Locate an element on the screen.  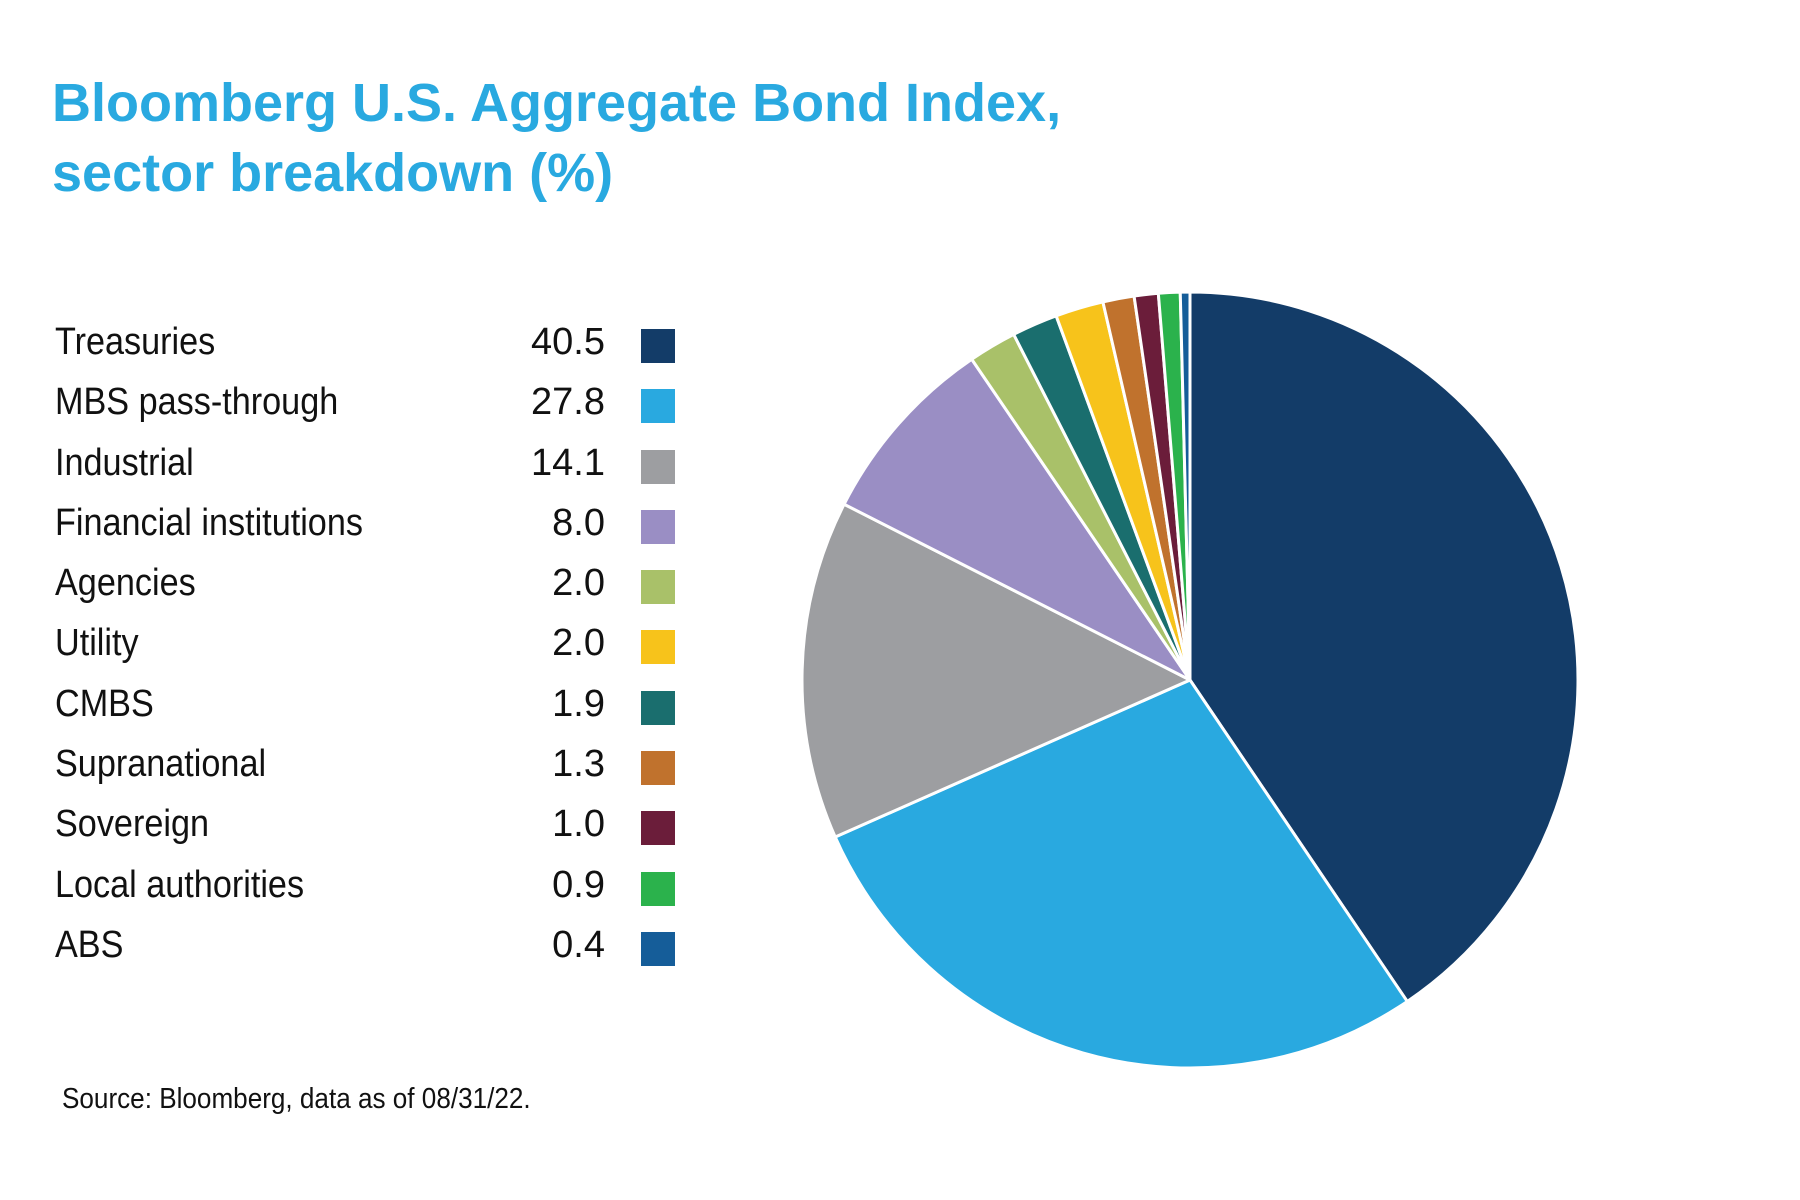
legend-value: 8.0 is located at coordinates (578, 522).